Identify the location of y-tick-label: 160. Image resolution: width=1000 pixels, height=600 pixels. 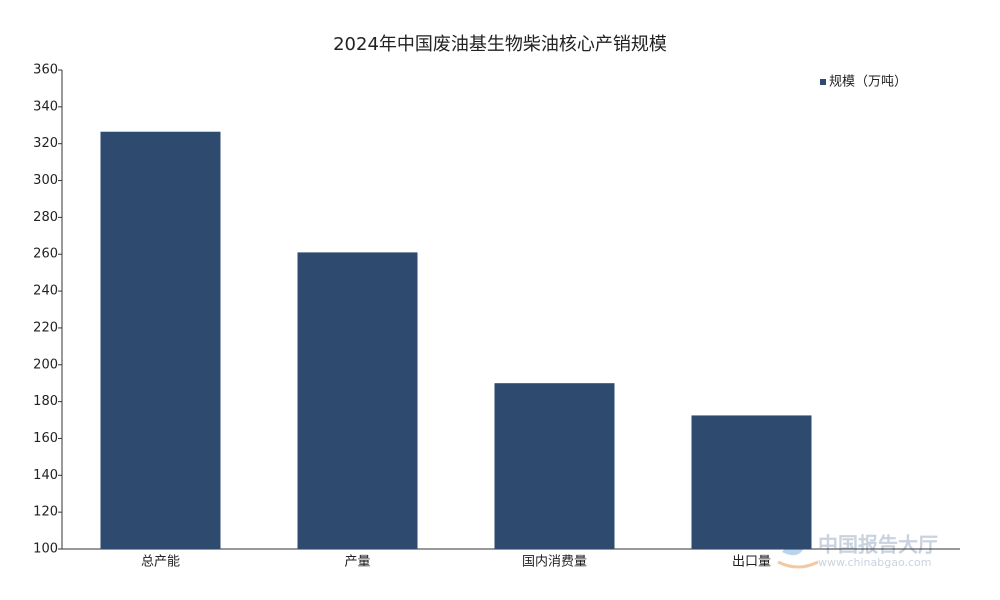
(45, 438).